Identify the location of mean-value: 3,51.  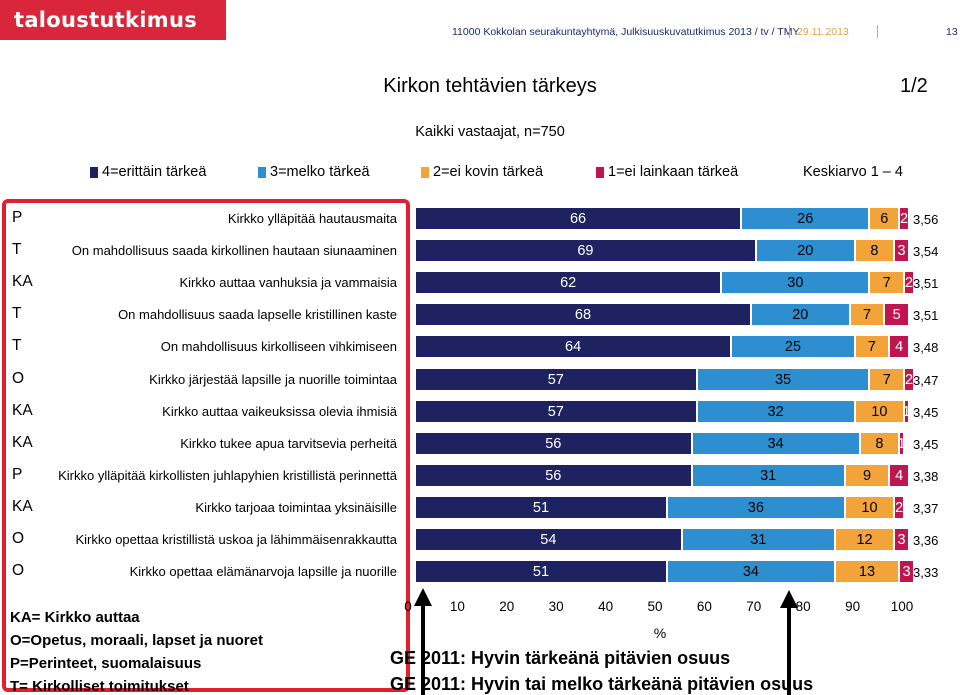
(926, 315).